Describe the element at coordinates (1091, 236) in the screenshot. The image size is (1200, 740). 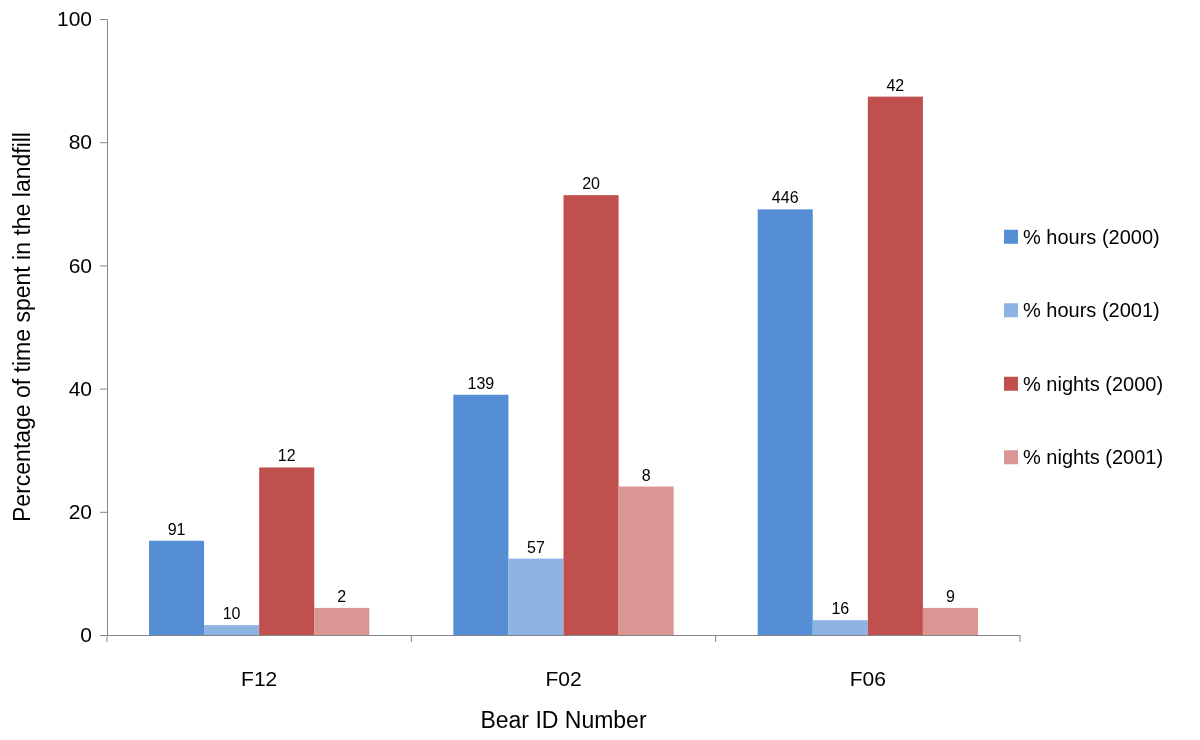
I see `legend-label: % hours (2000)` at that location.